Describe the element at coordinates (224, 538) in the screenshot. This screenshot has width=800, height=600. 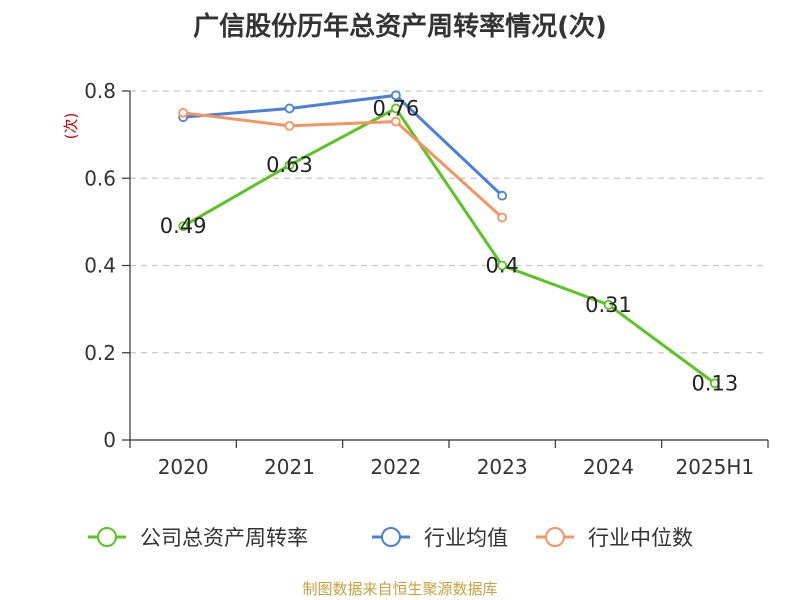
I see `legend-label-0: 公司总资产周转率` at that location.